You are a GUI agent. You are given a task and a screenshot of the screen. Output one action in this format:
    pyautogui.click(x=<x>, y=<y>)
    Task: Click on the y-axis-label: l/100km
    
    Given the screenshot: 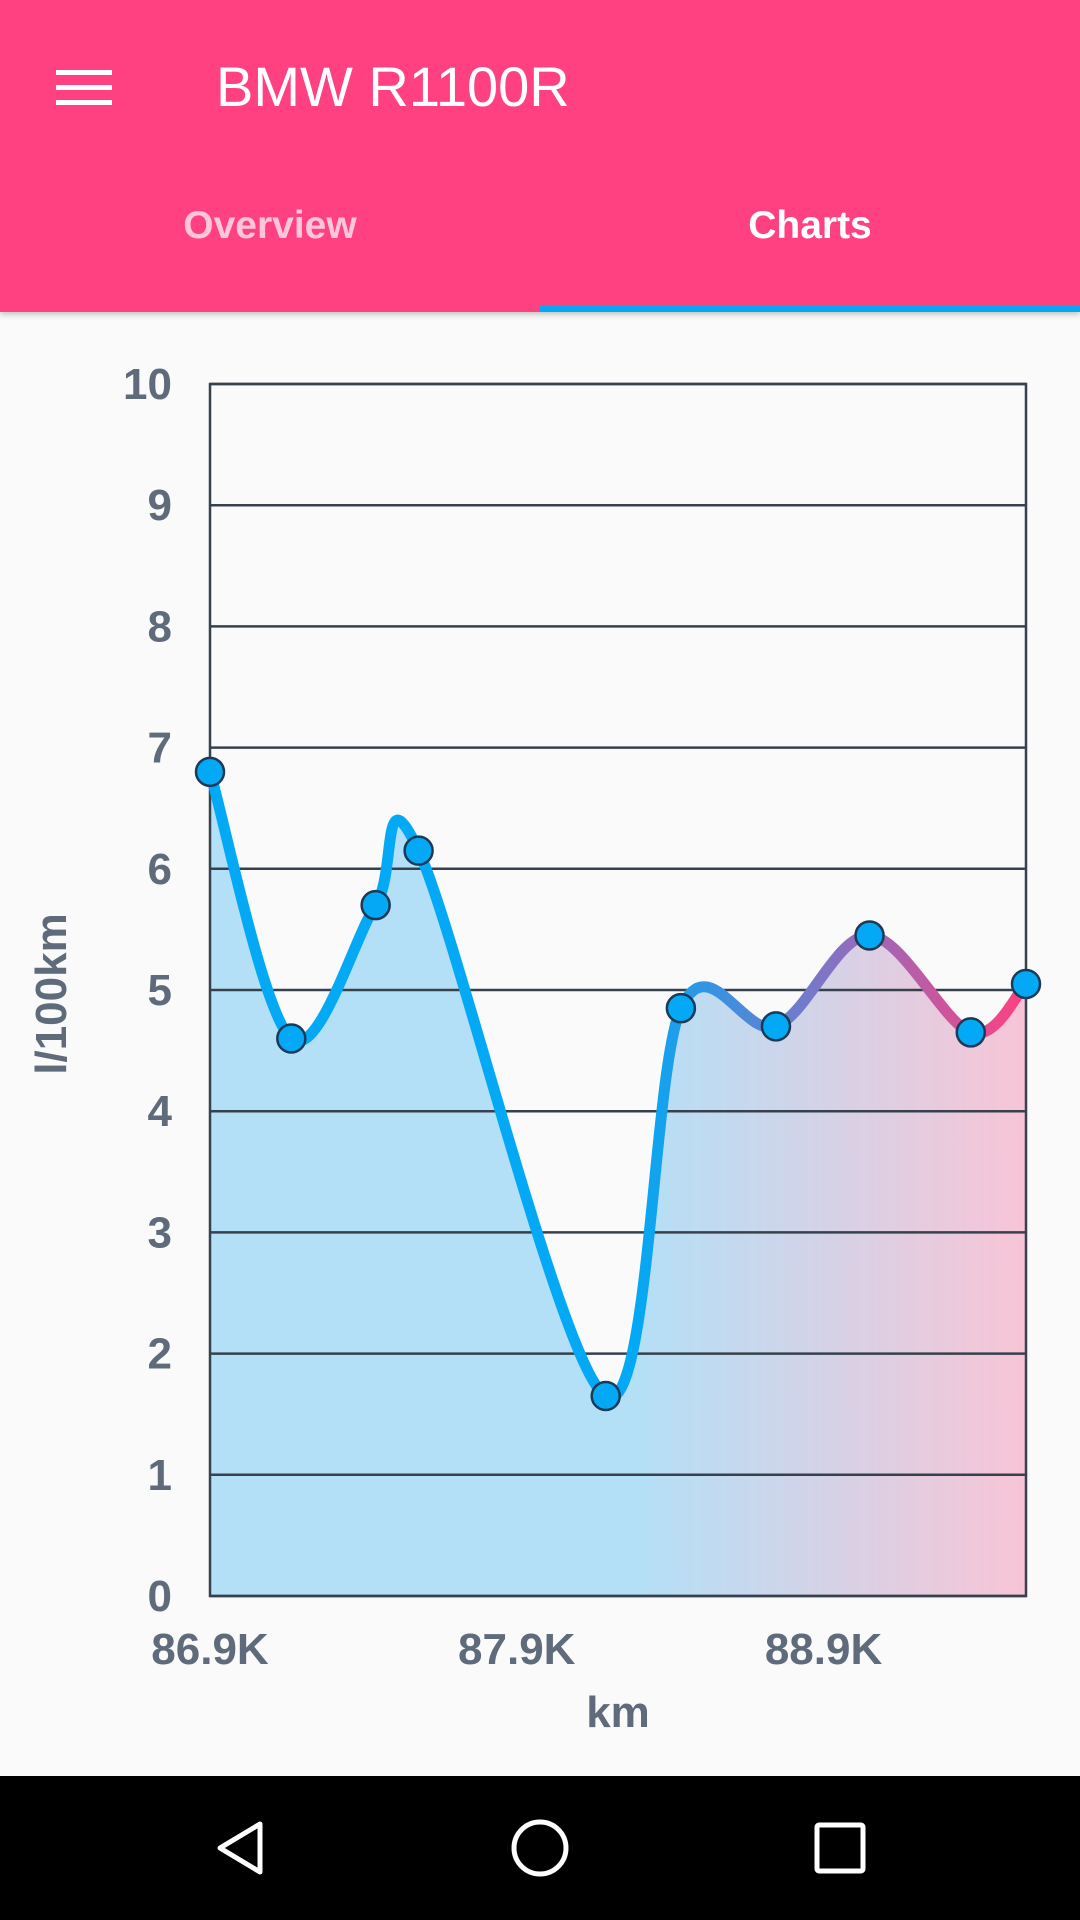 What is the action you would take?
    pyautogui.click(x=51, y=993)
    